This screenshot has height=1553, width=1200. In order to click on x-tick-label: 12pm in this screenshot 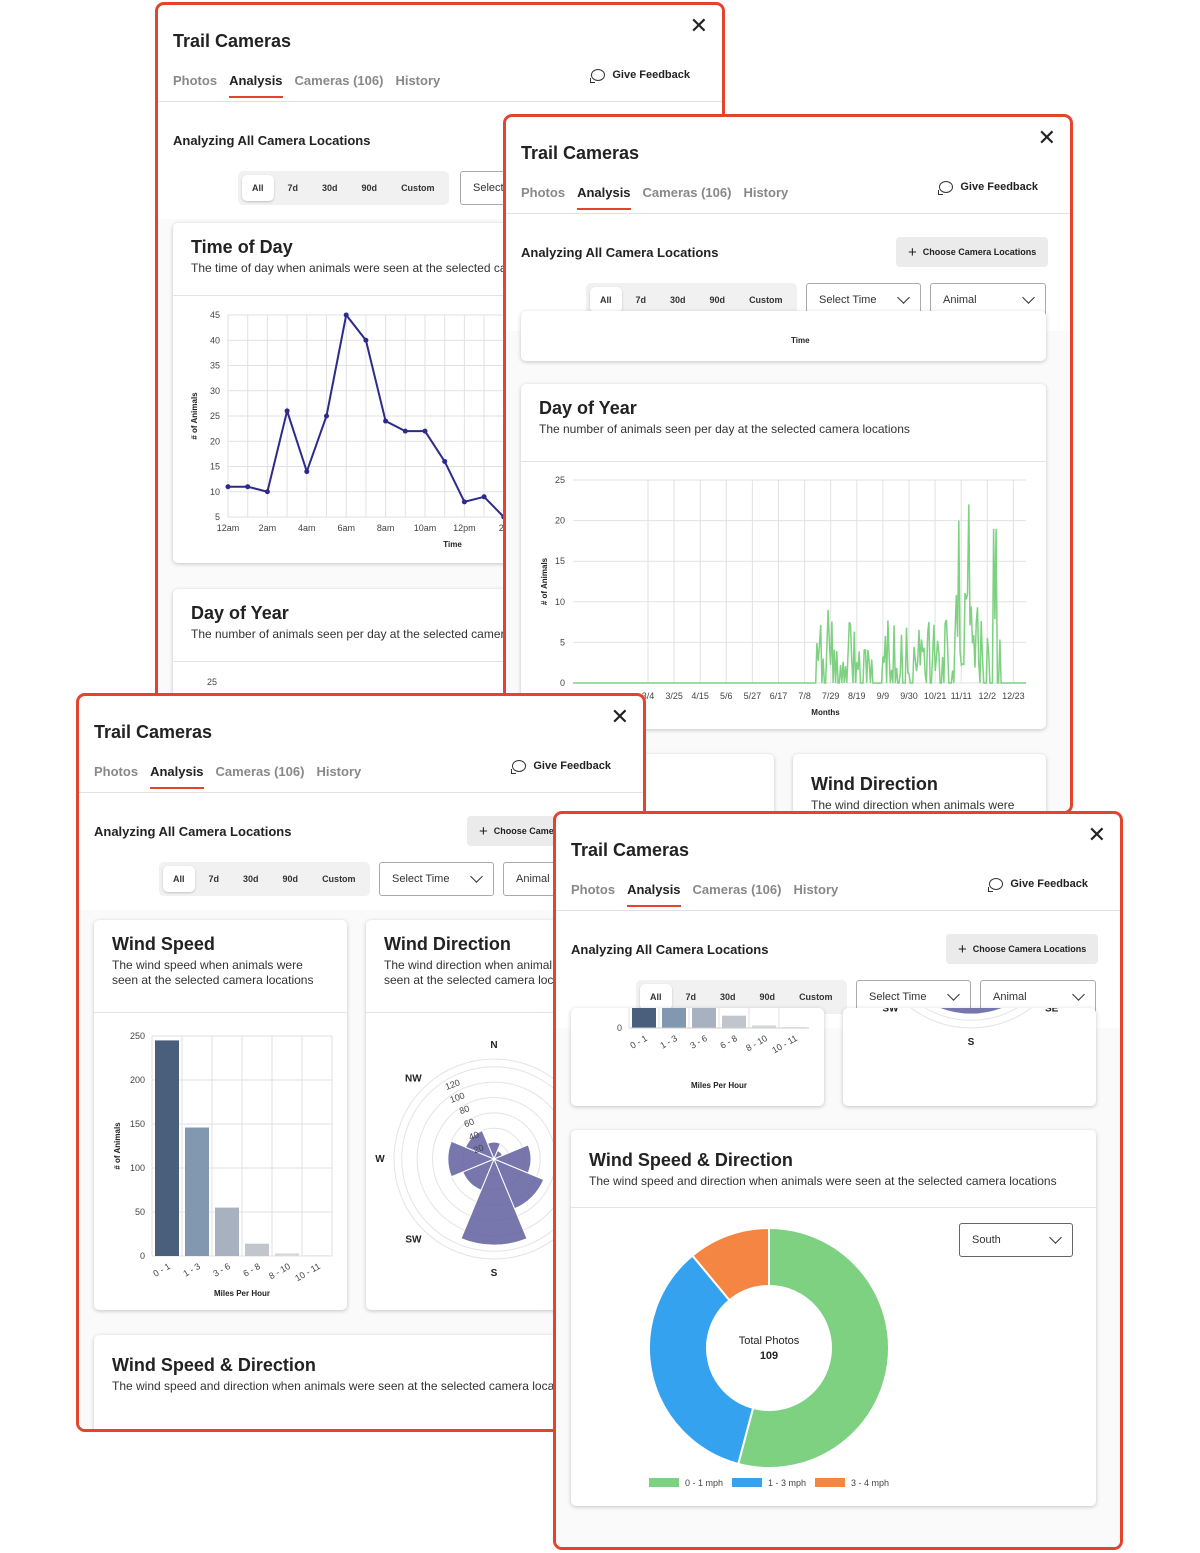, I will do `click(464, 528)`.